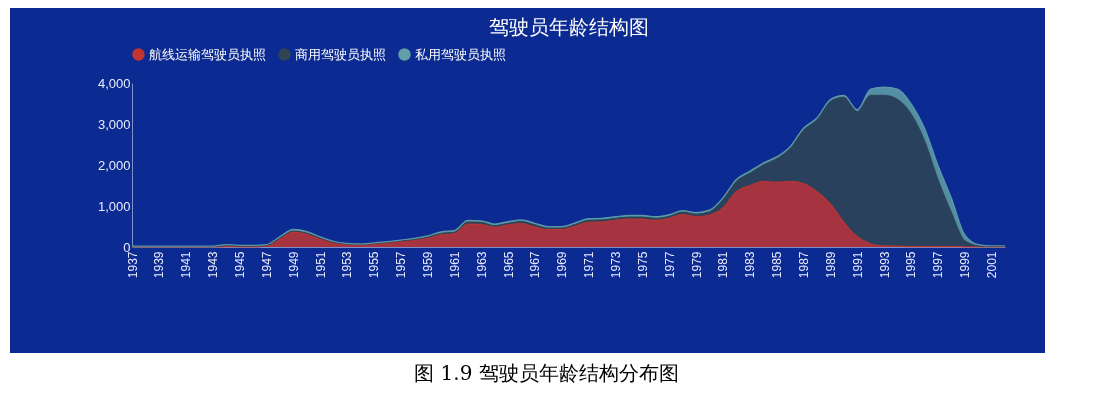  Describe the element at coordinates (114, 83) in the screenshot. I see `y-tick-label: 4,000` at that location.